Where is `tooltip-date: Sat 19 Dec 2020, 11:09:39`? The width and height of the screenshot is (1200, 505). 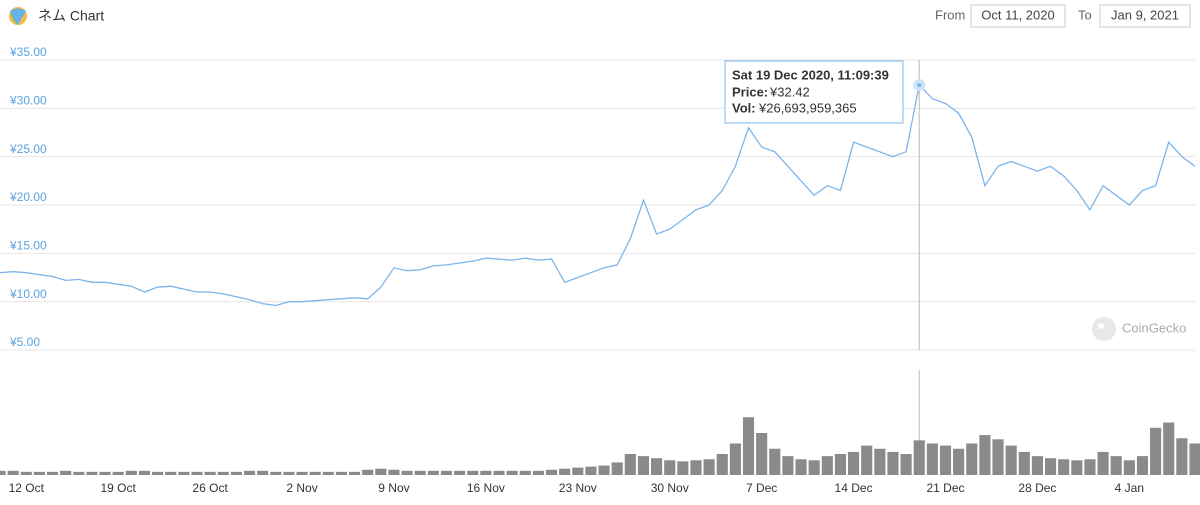 tooltip-date: Sat 19 Dec 2020, 11:09:39 is located at coordinates (810, 74).